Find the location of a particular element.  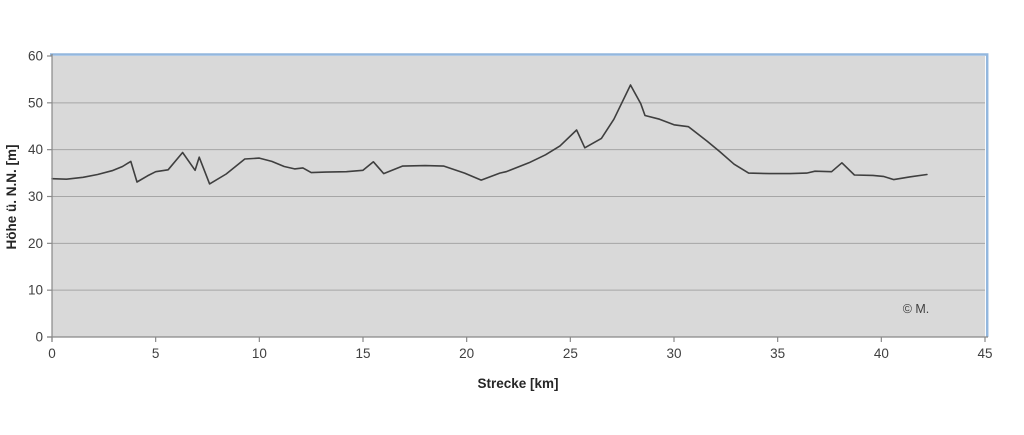

x-tick-label: 20 is located at coordinates (466, 353).